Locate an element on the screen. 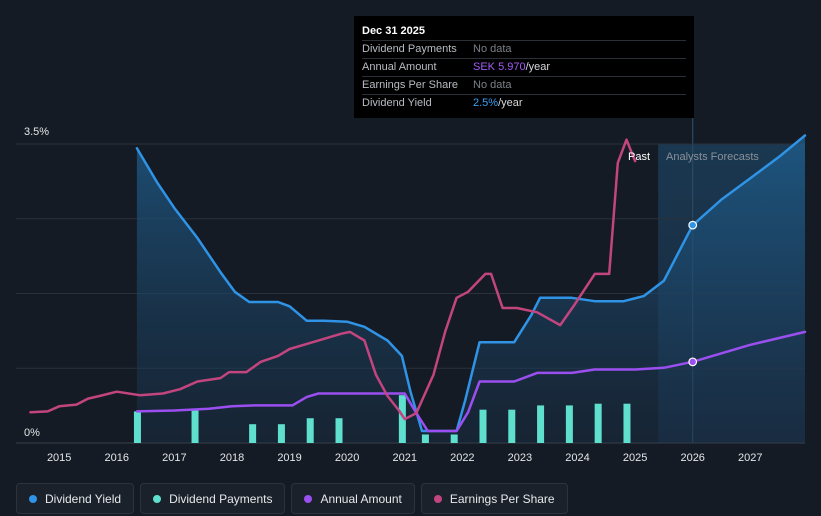 The image size is (821, 516). legend-item-annual-amount: Annual Amount is located at coordinates (353, 498).